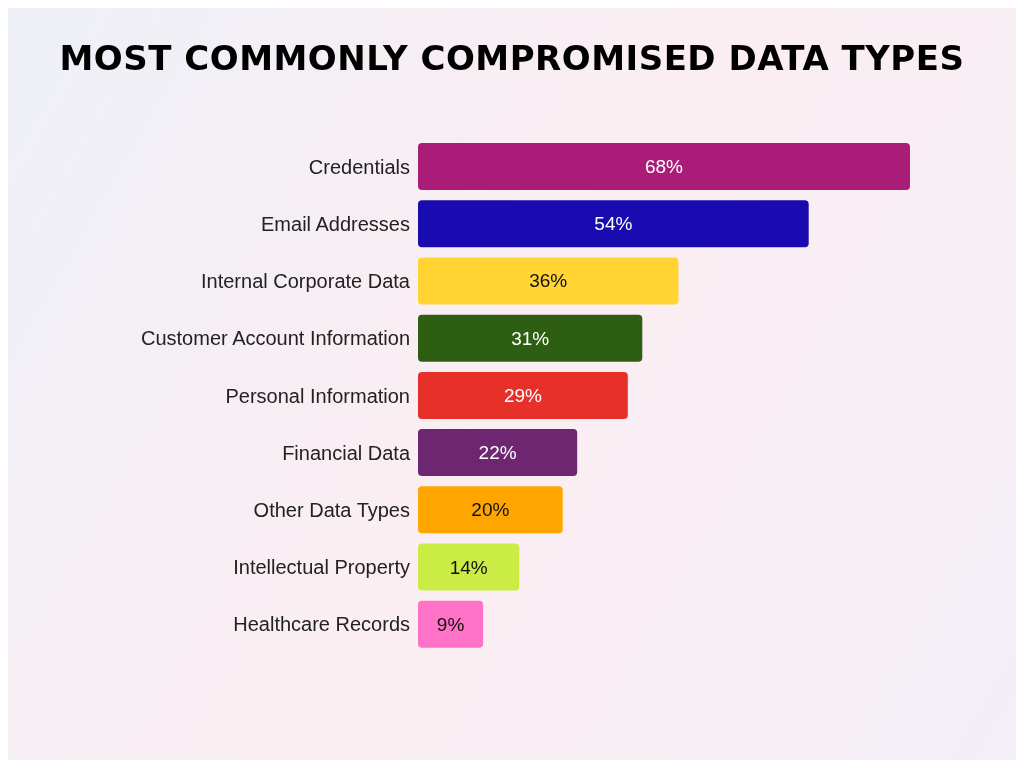  What do you see at coordinates (321, 567) in the screenshot?
I see `y-tick-label: Intellectual Property` at bounding box center [321, 567].